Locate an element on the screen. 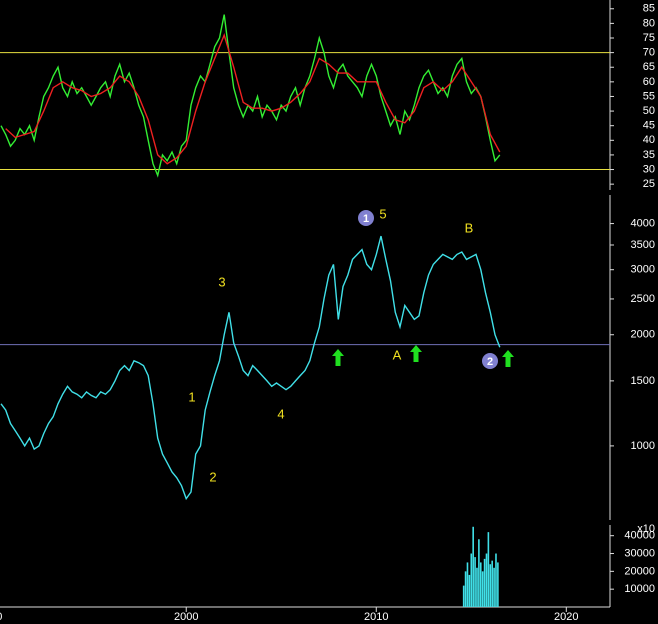 The width and height of the screenshot is (658, 624). y-tick-label: 65 is located at coordinates (649, 67).